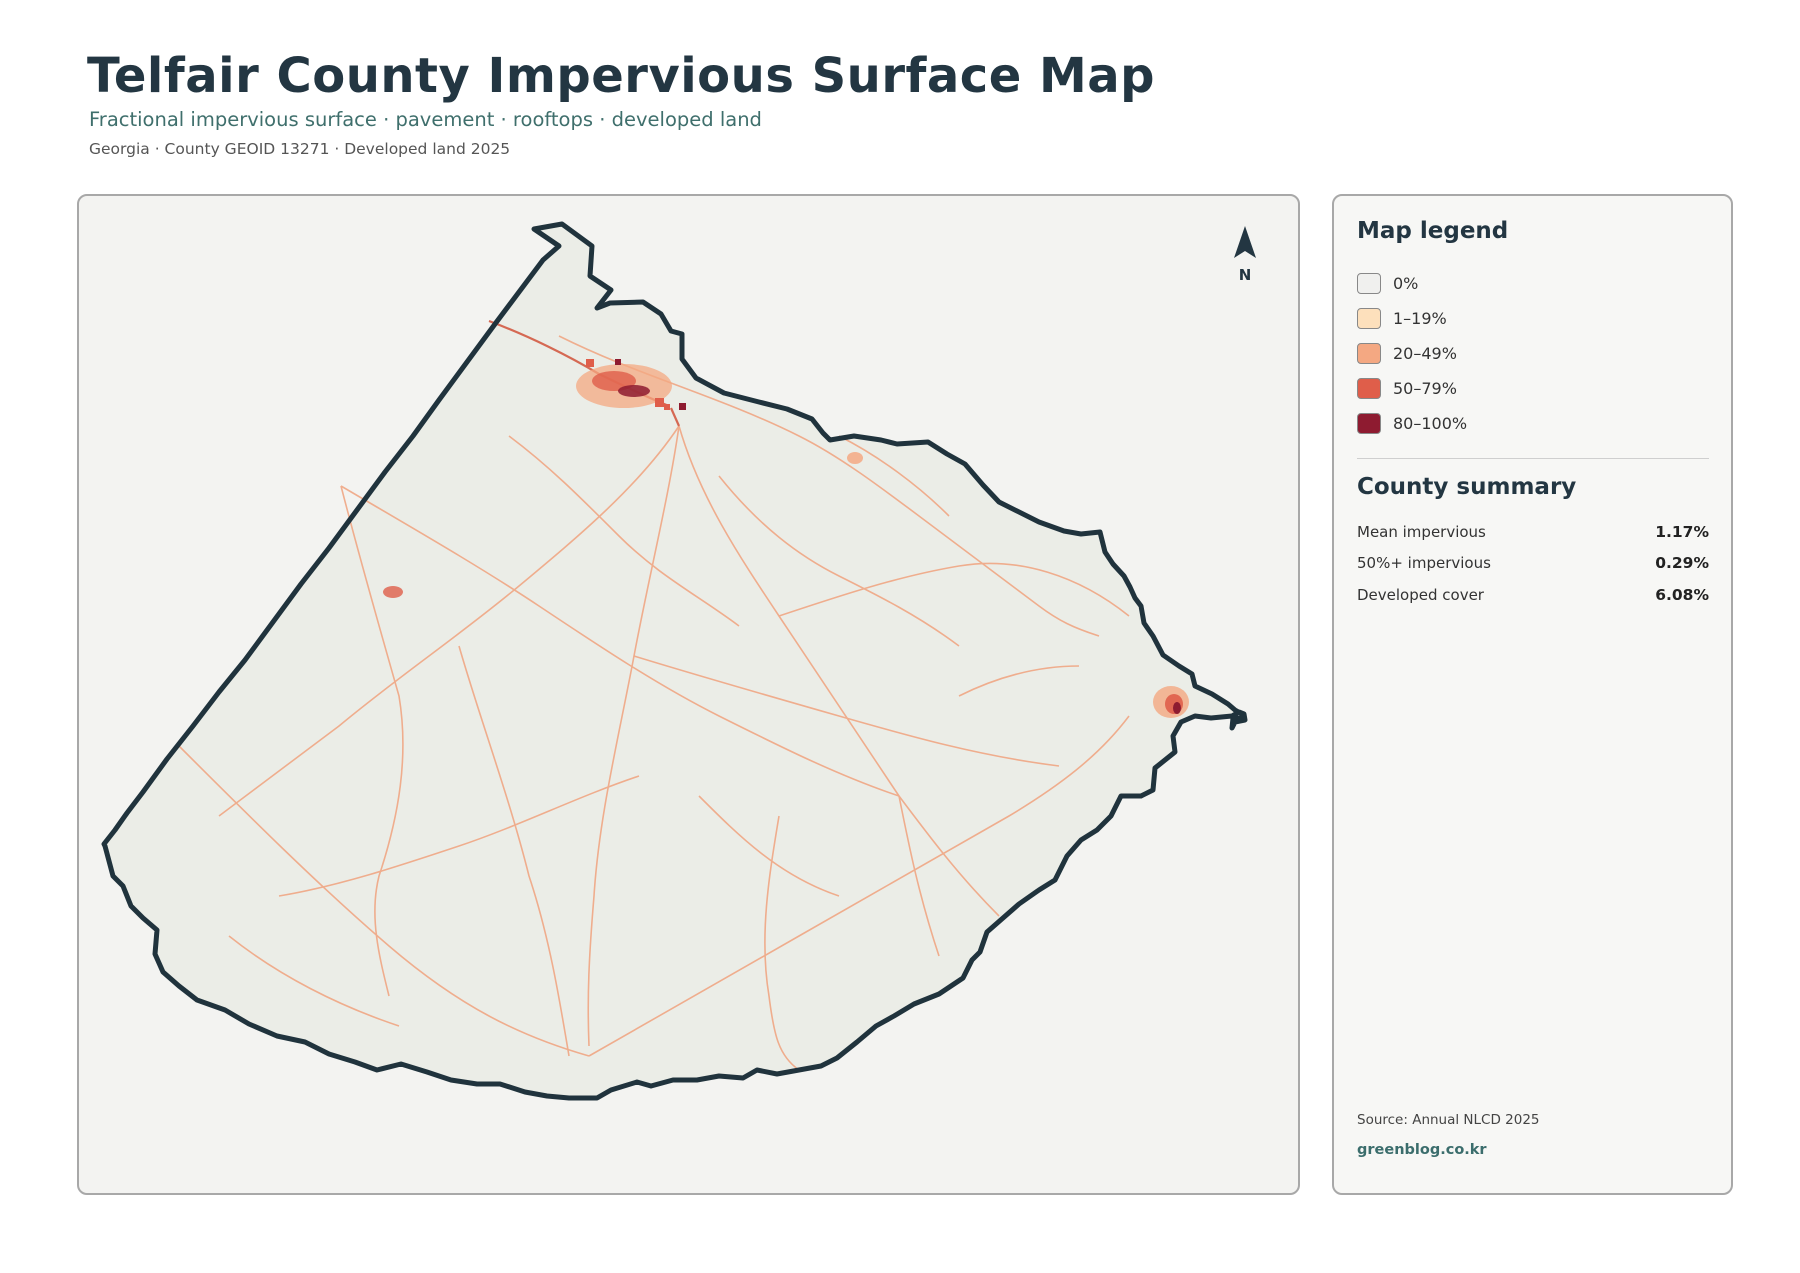 The height and width of the screenshot is (1273, 1800). I want to click on source-note: Source: Annual NLCD 2025, so click(1448, 1120).